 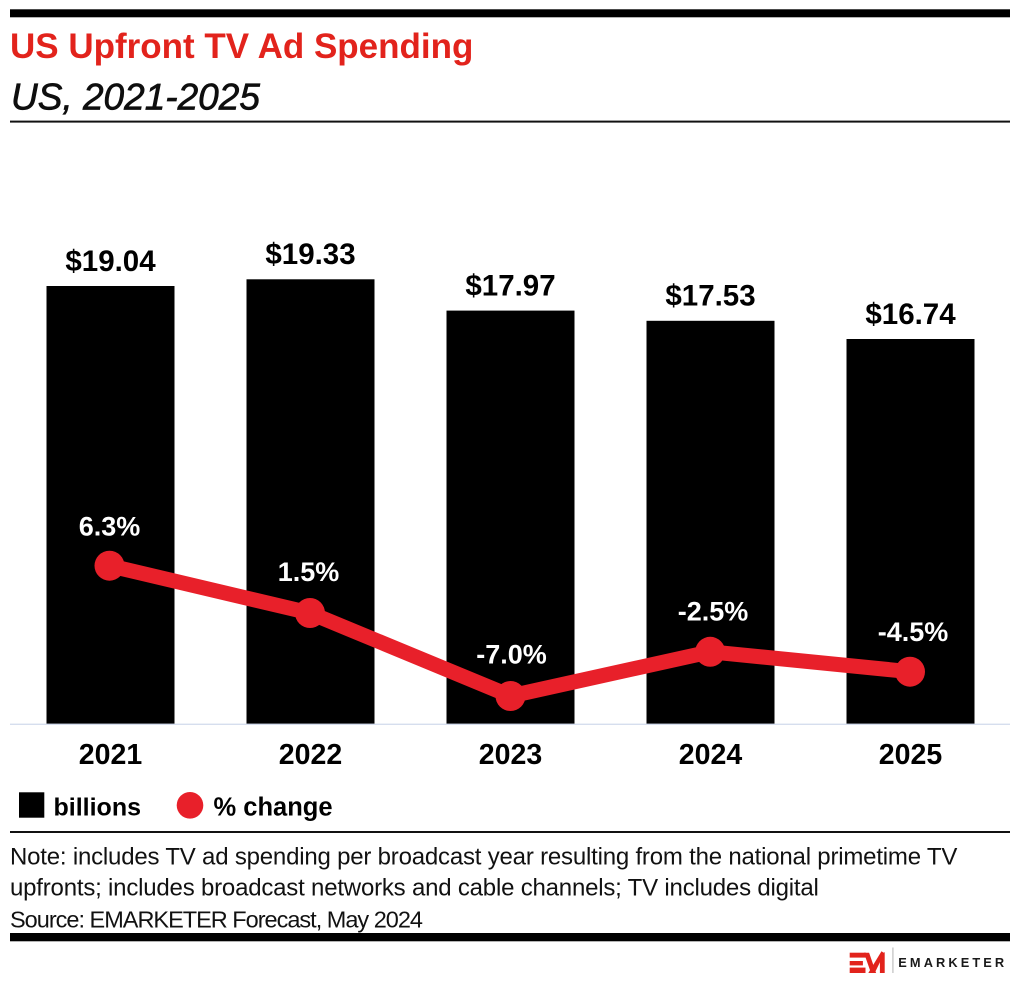 I want to click on svg-text: 2024, so click(x=711, y=755).